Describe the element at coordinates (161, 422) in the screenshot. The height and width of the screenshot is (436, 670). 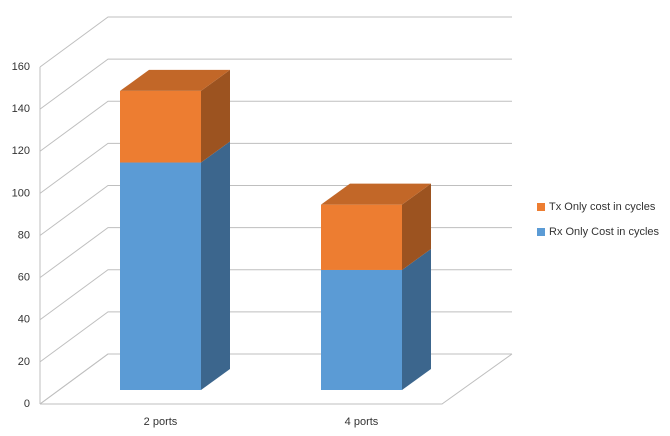
I see `x-tick-label: 2 ports` at that location.